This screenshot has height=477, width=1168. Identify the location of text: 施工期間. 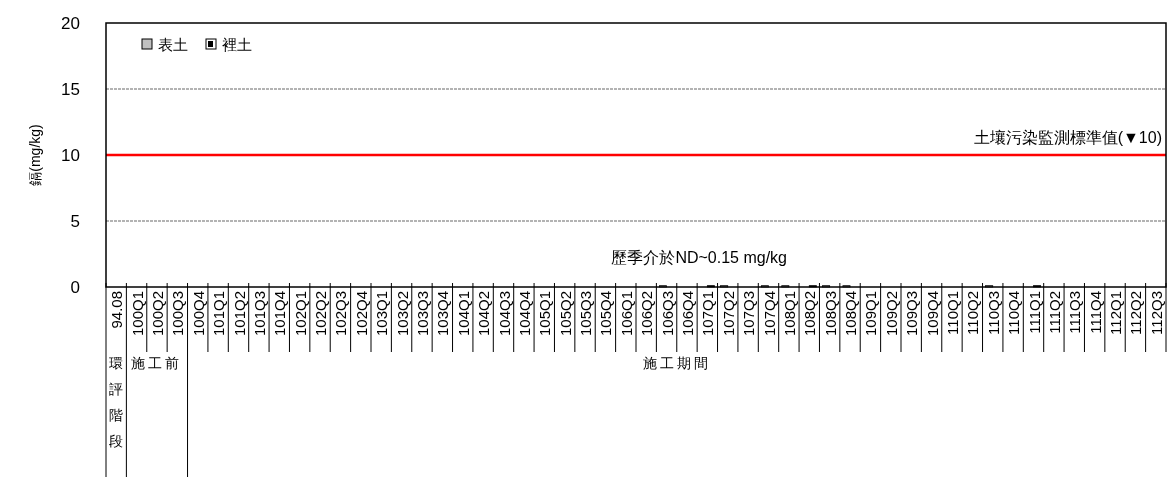
(676, 363).